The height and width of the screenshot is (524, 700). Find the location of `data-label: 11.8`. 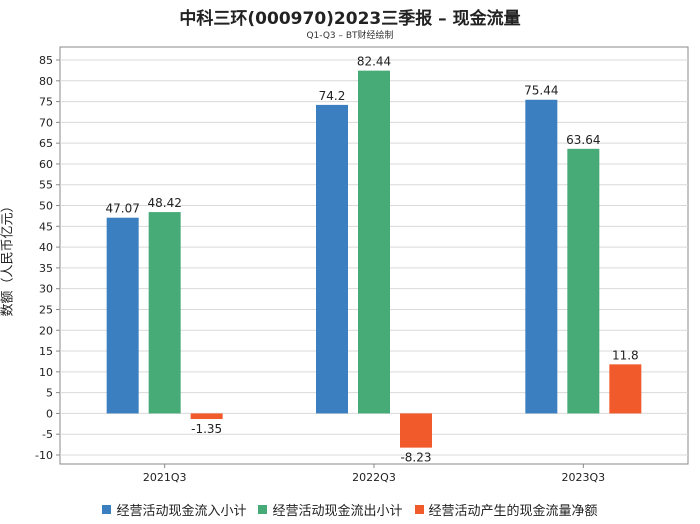

data-label: 11.8 is located at coordinates (625, 355).